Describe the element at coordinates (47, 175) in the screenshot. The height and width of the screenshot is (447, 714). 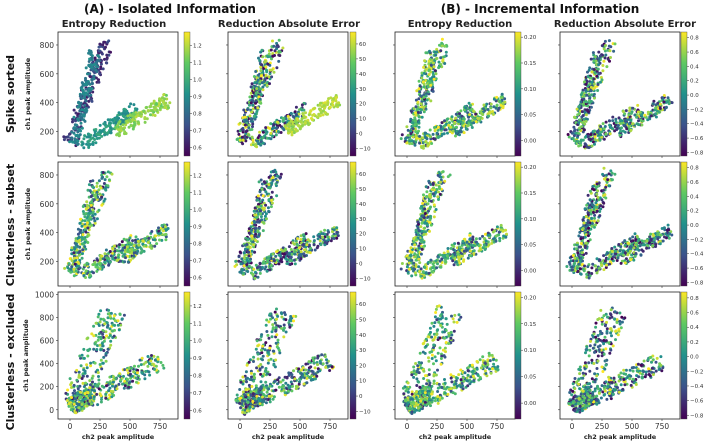
I see `y-tick-label: 800` at that location.